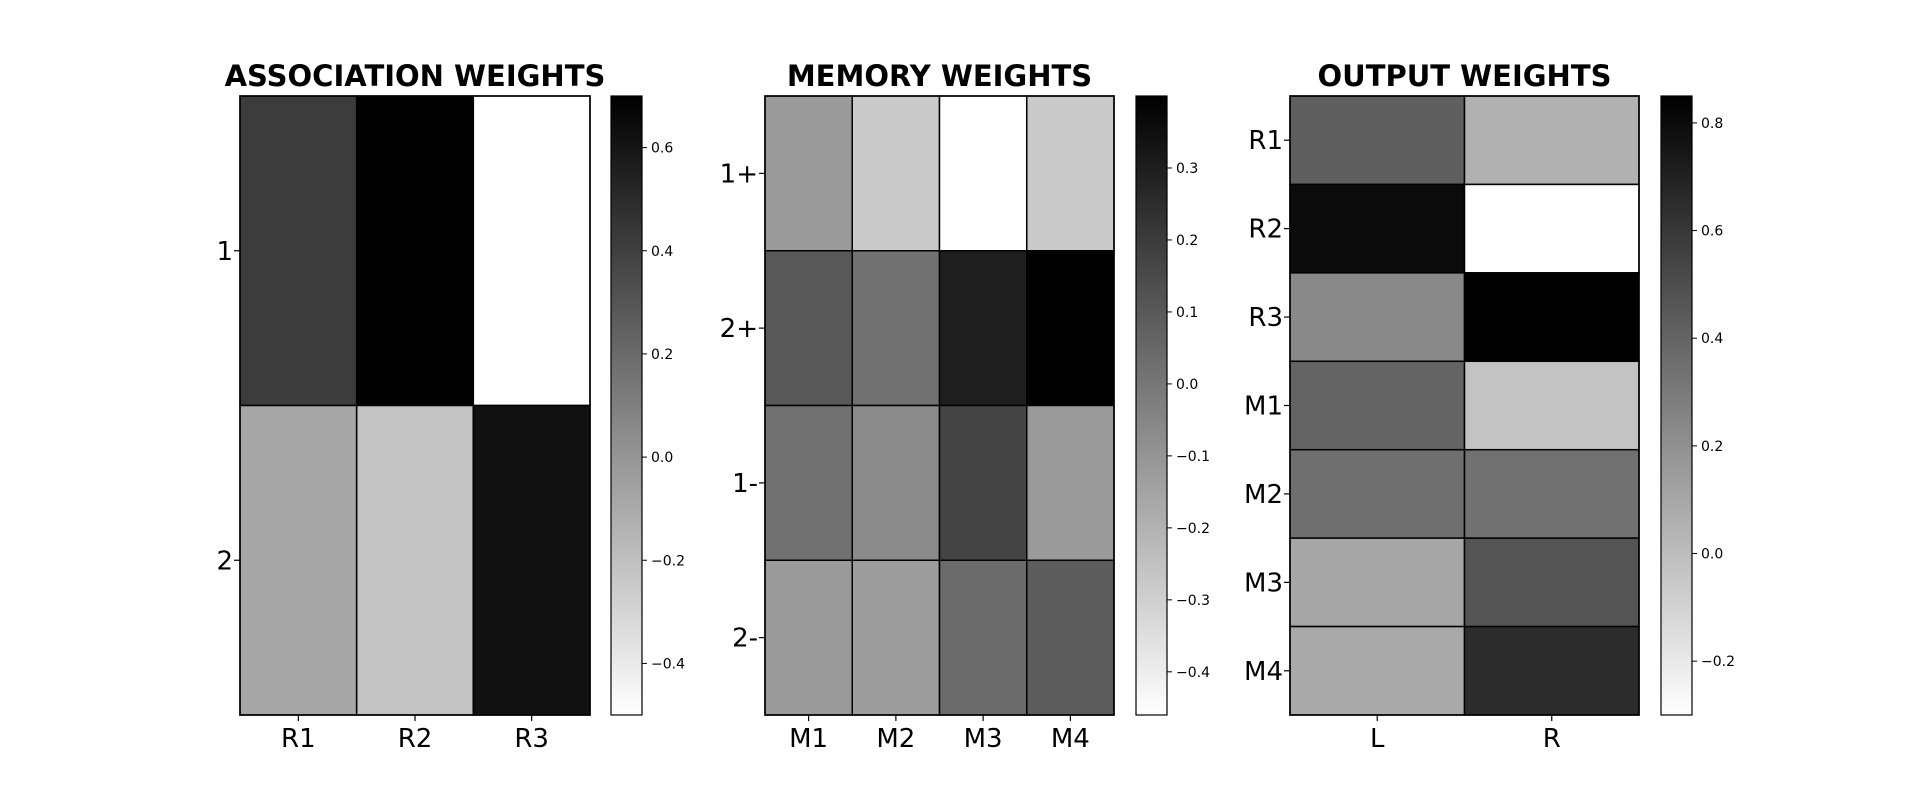  Describe the element at coordinates (1712, 124) in the screenshot. I see `colorbar-tick-label: 0.8` at that location.